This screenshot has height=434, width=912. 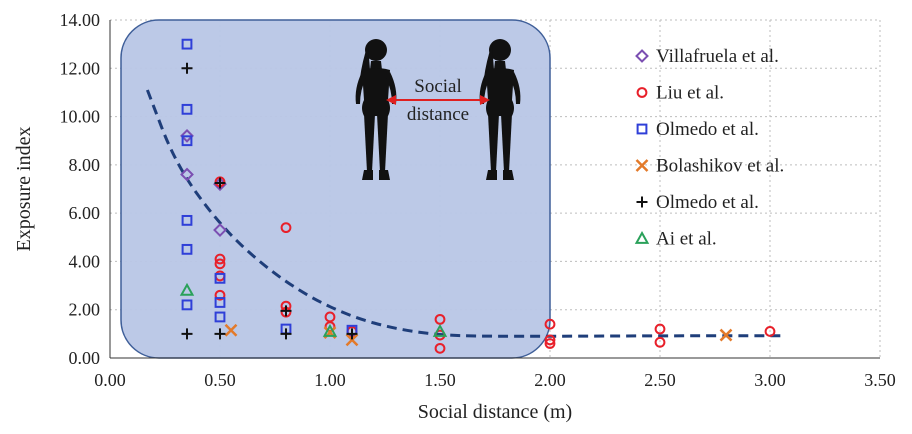 I want to click on y-tick-label: 0.00, so click(x=85, y=358).